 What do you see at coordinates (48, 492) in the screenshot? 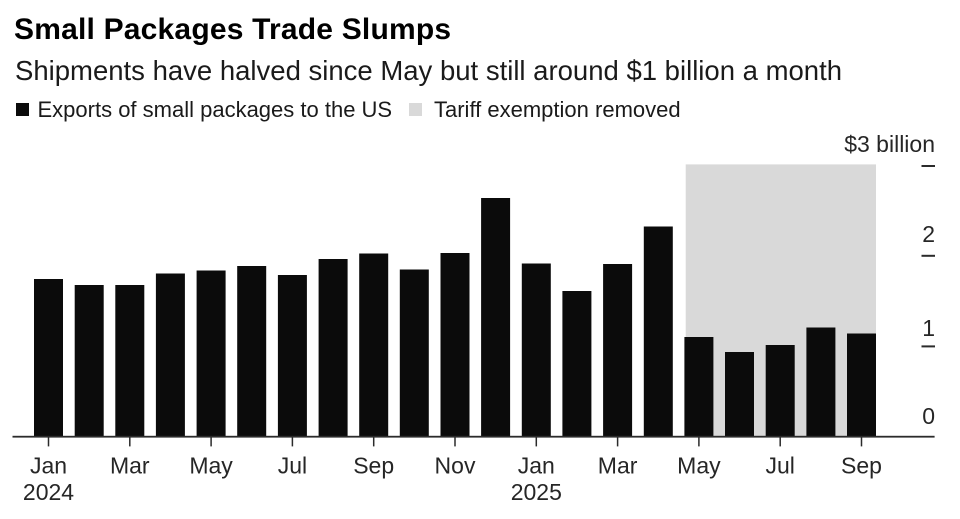
I see `svg-text: 2024` at bounding box center [48, 492].